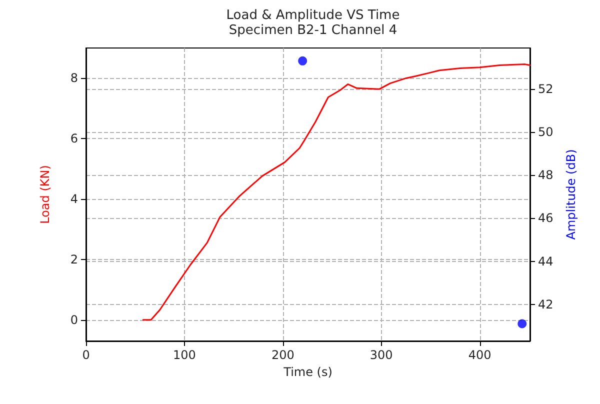  I want to click on chart-subtitle: Specimen B2-1 Channel 4, so click(313, 30).